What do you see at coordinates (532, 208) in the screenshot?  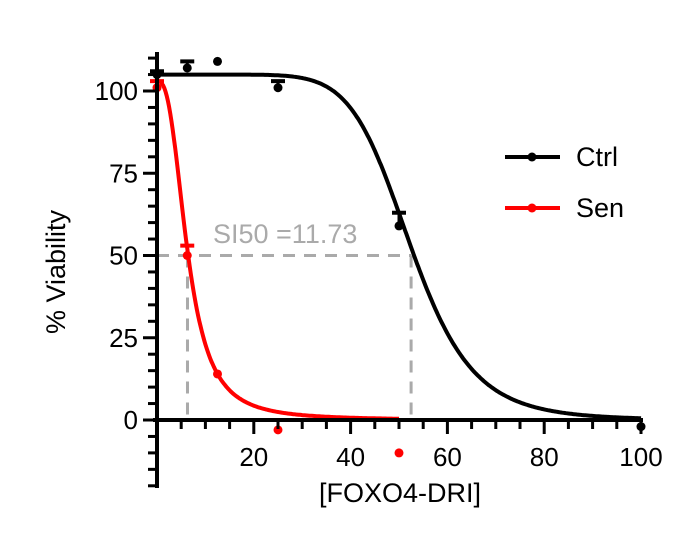 I see `legend-marker-sen` at bounding box center [532, 208].